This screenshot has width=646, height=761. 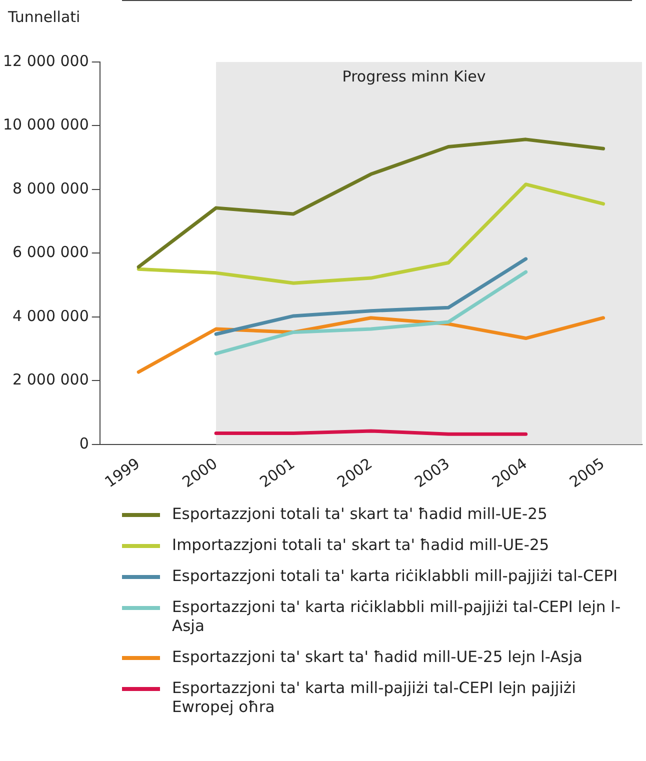 What do you see at coordinates (50, 252) in the screenshot?
I see `y-tick-label: 6 000 000` at bounding box center [50, 252].